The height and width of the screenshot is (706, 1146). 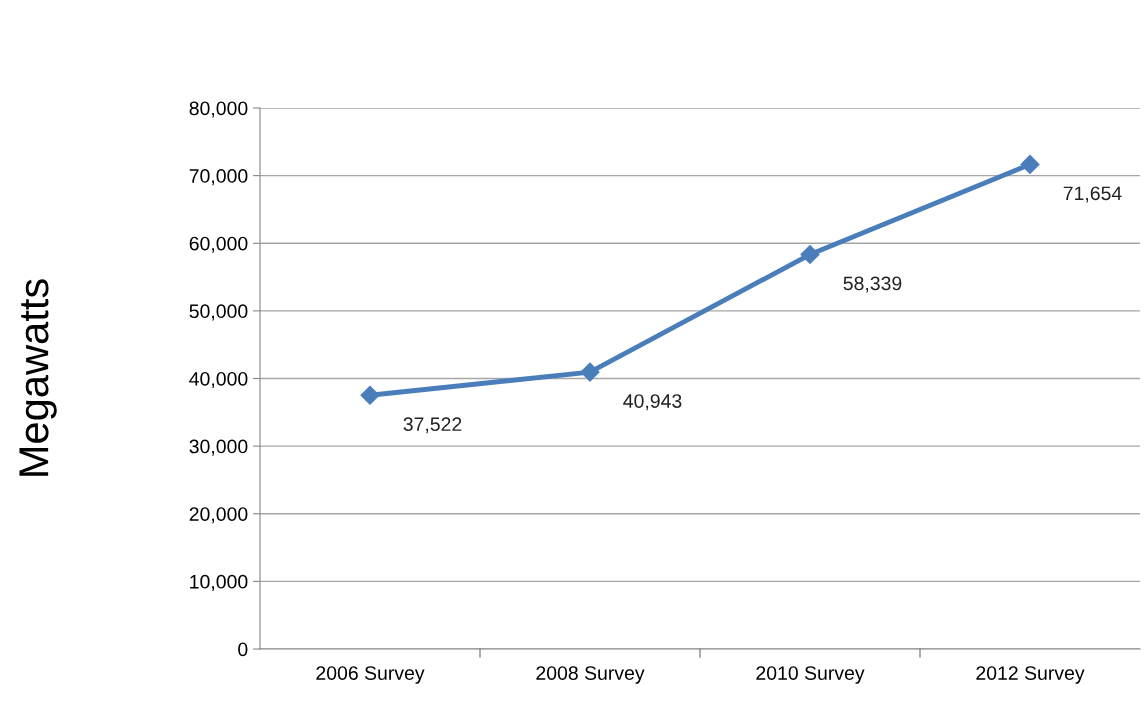 What do you see at coordinates (652, 402) in the screenshot?
I see `data-label: 40,943` at bounding box center [652, 402].